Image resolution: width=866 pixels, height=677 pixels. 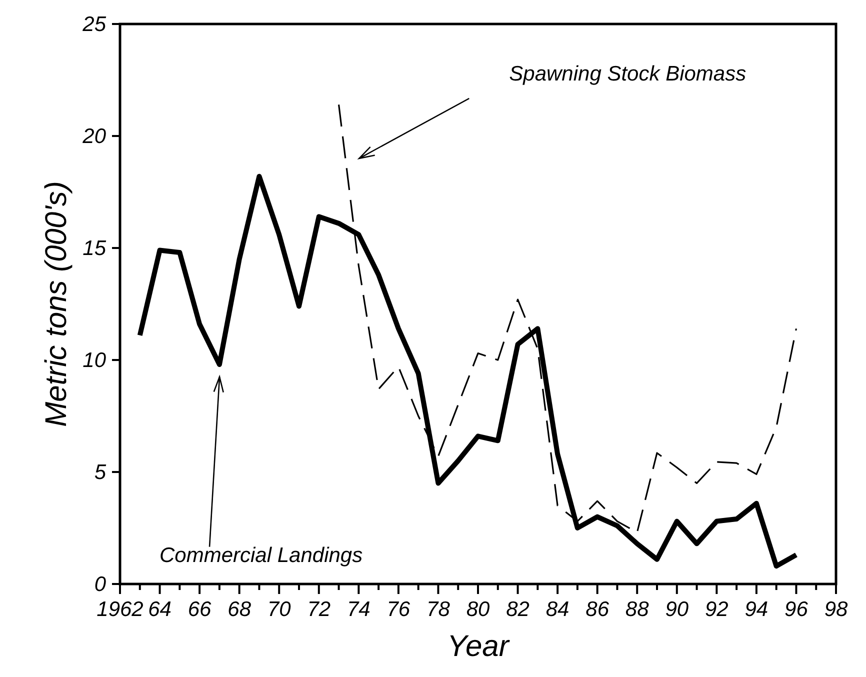 What do you see at coordinates (358, 609) in the screenshot?
I see `x-tick-label: 74` at bounding box center [358, 609].